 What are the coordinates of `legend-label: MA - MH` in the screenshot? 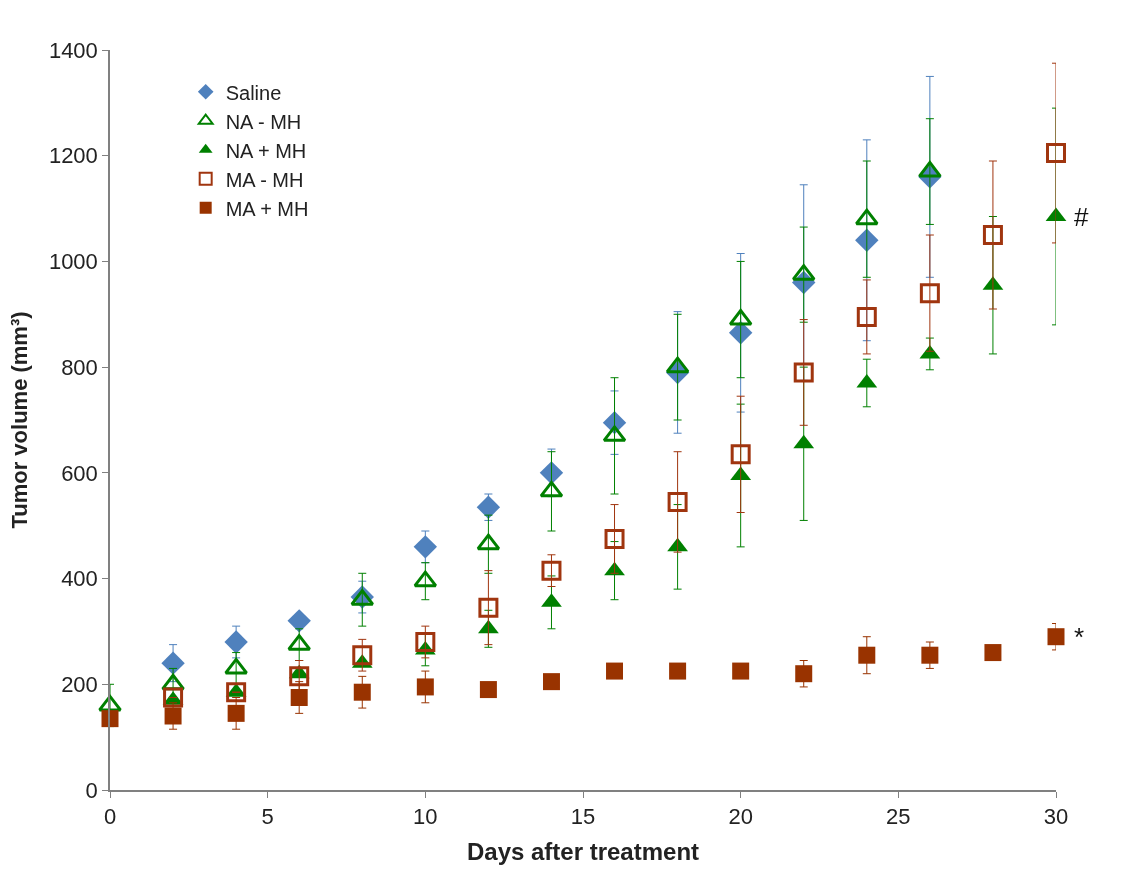 It's located at (264, 179).